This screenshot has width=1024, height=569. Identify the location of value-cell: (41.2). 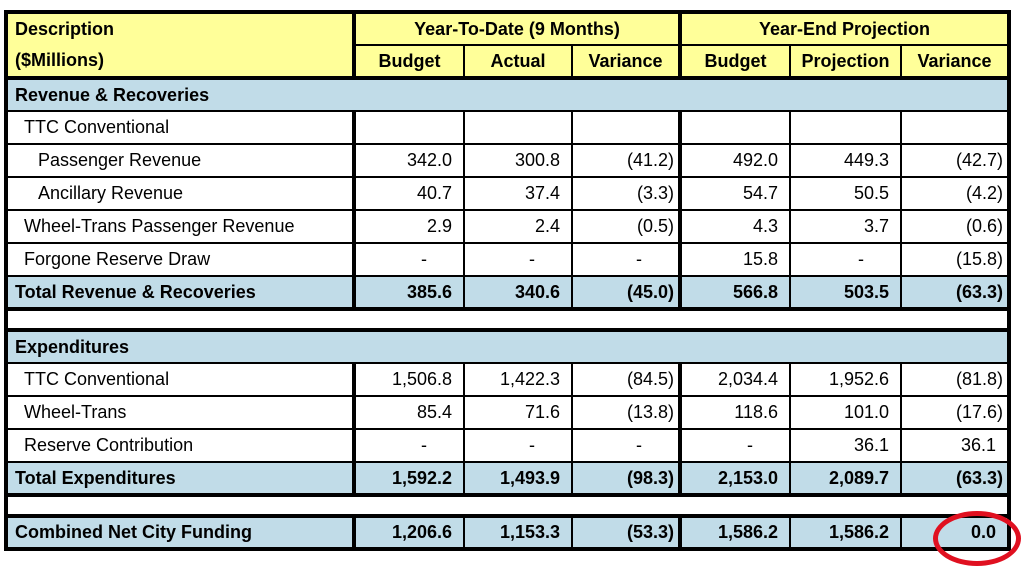
(626, 160).